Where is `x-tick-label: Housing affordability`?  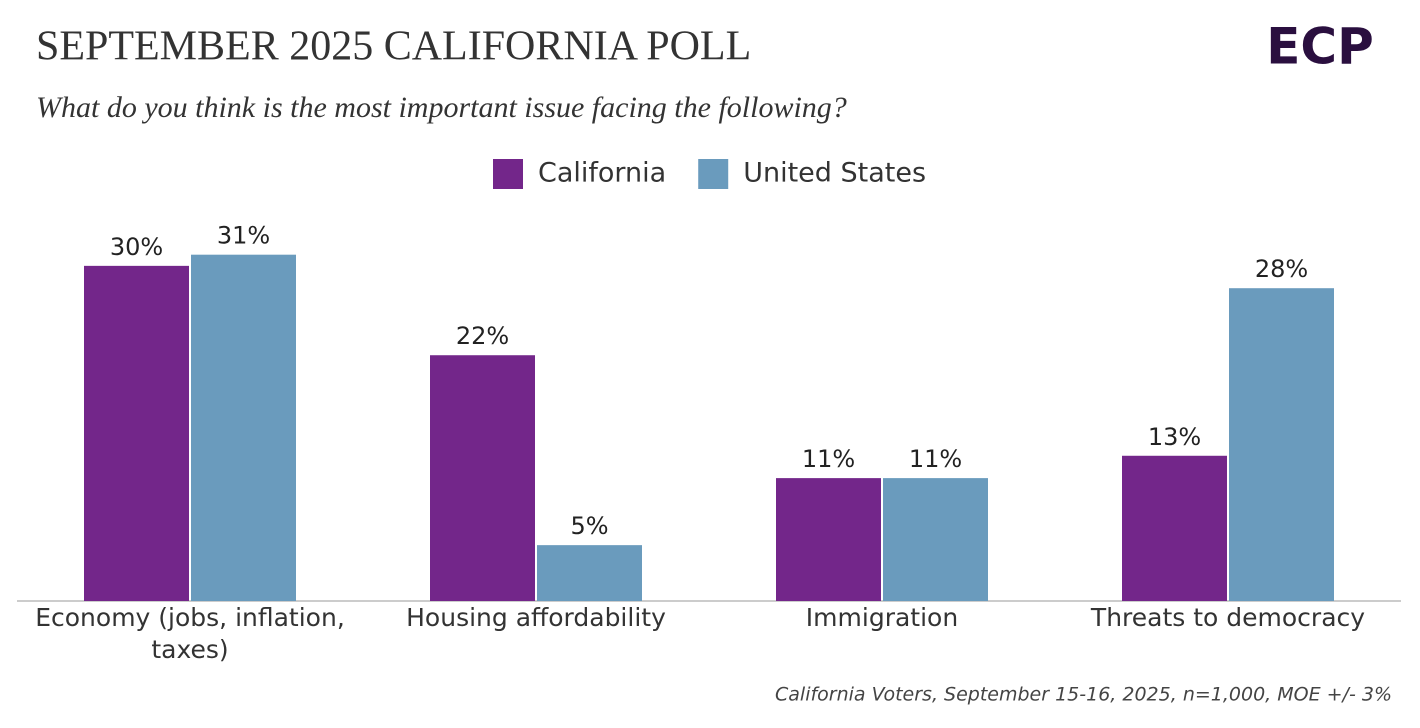
x-tick-label: Housing affordability is located at coordinates (536, 617).